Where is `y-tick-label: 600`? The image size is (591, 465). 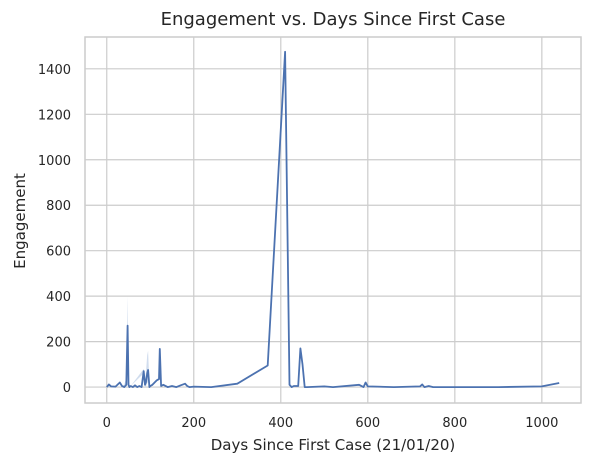
y-tick-label: 600 is located at coordinates (58, 252).